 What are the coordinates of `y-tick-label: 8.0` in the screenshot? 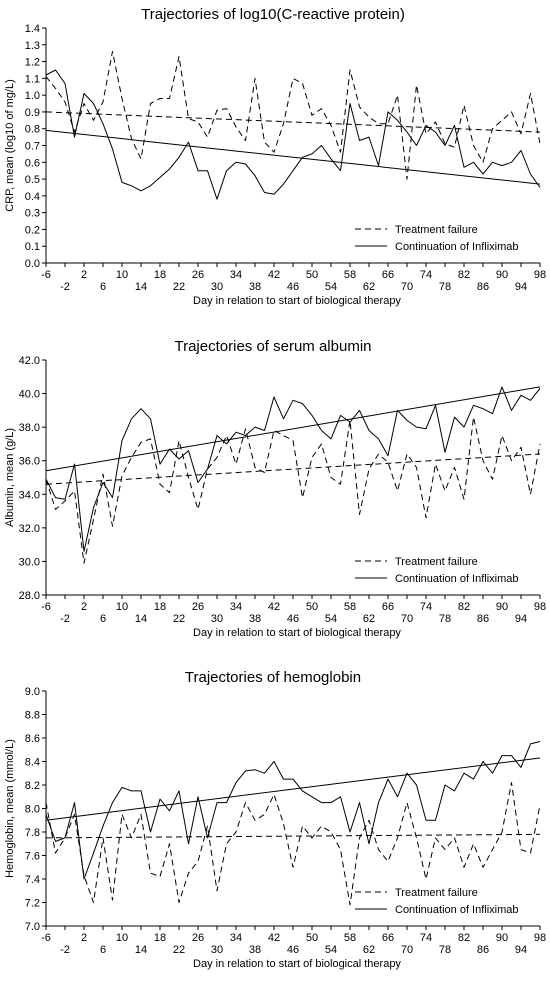 It's located at (32, 810).